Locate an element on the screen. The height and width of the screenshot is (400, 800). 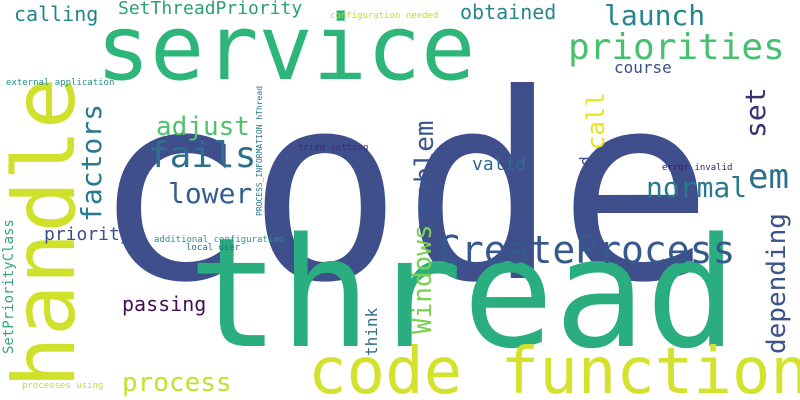
word-set: set is located at coordinates (755, 112).